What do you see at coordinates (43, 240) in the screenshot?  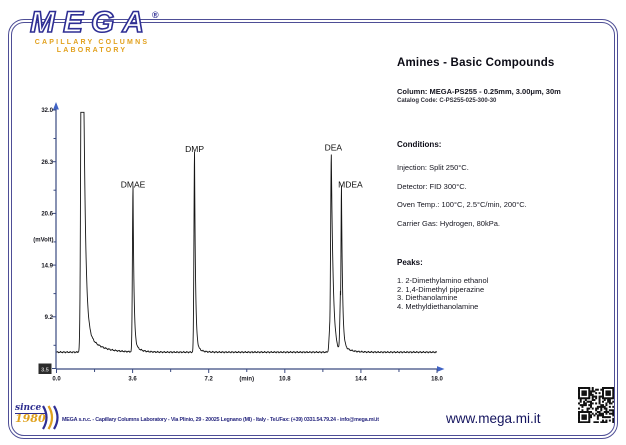 I see `y-axis-unit-label: (mVolt)` at bounding box center [43, 240].